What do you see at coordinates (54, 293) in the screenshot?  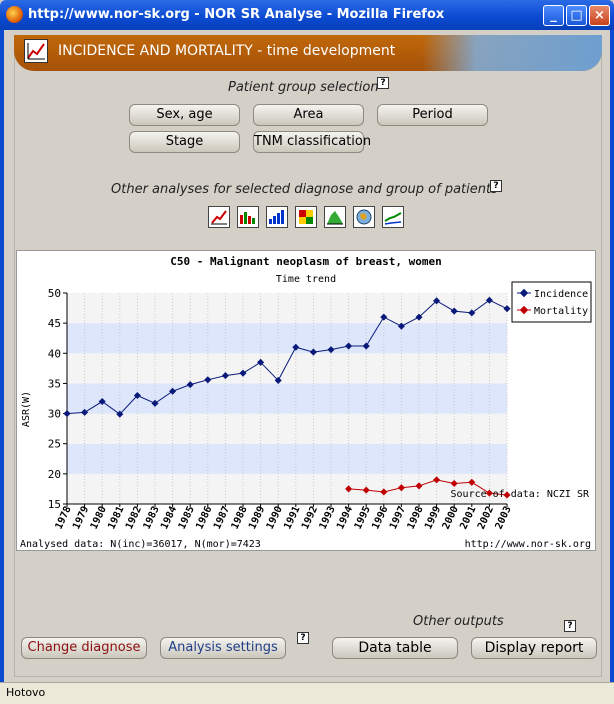 I see `chart-ytick-label: 50` at bounding box center [54, 293].